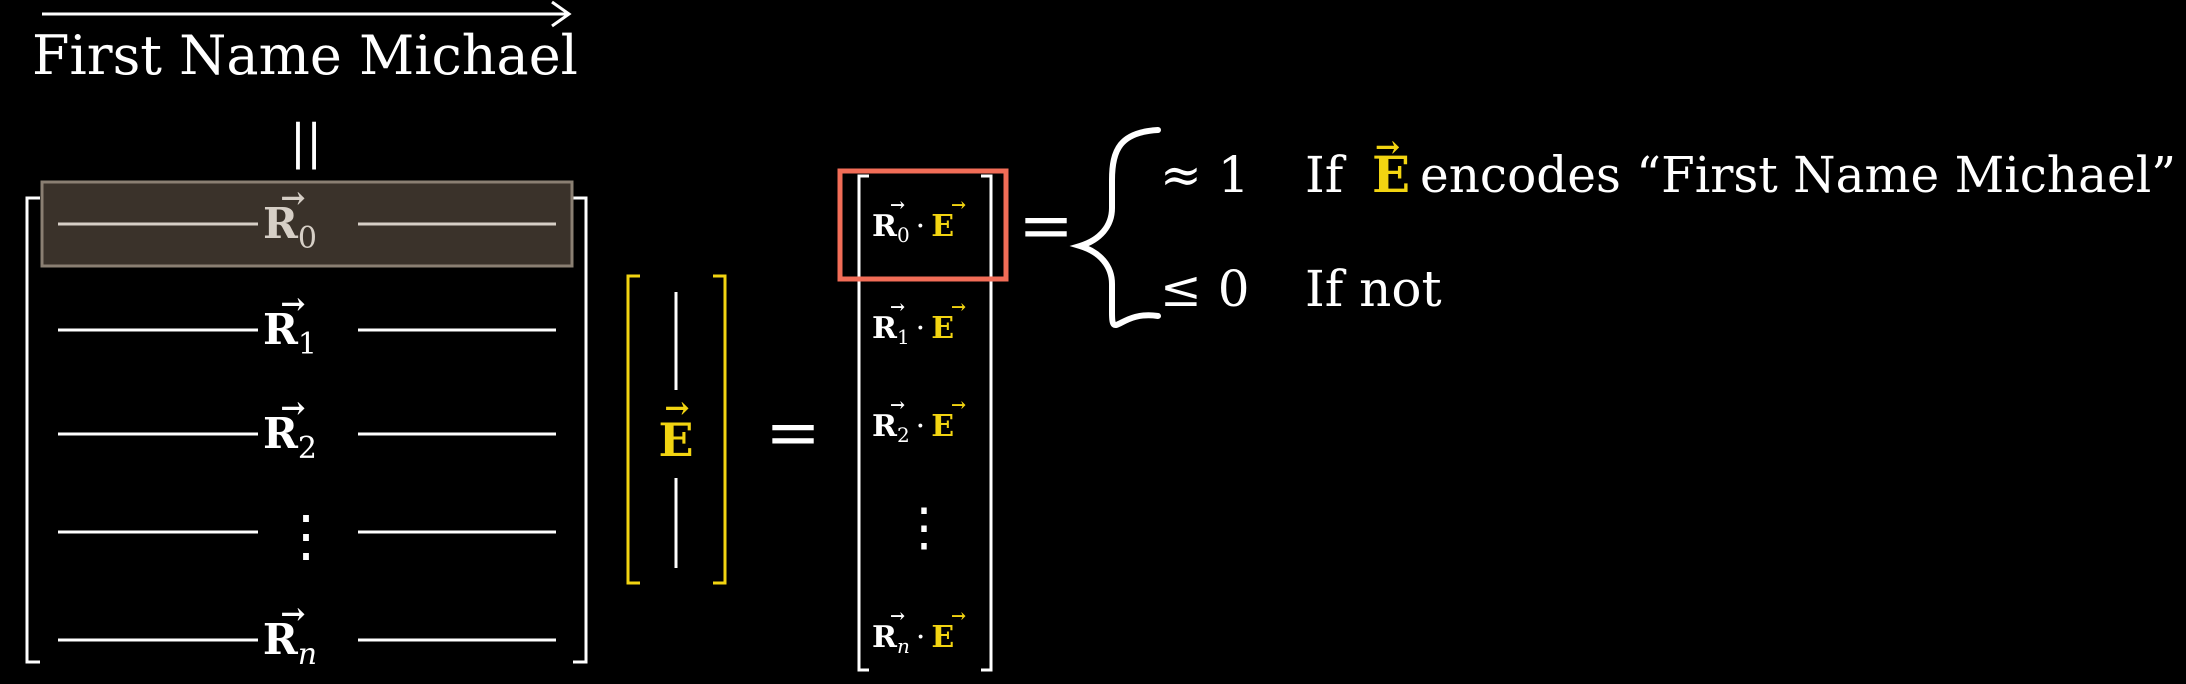  Describe the element at coordinates (676, 408) in the screenshot. I see `embedding-arrow: →` at that location.